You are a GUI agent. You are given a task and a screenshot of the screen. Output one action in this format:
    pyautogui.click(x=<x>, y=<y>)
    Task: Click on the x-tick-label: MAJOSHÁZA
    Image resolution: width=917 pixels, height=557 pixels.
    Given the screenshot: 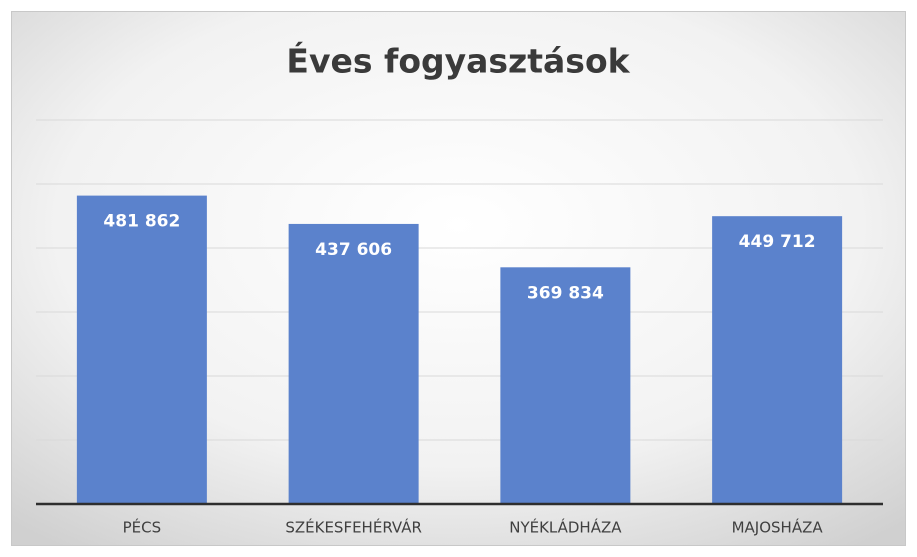 What is the action you would take?
    pyautogui.click(x=778, y=527)
    